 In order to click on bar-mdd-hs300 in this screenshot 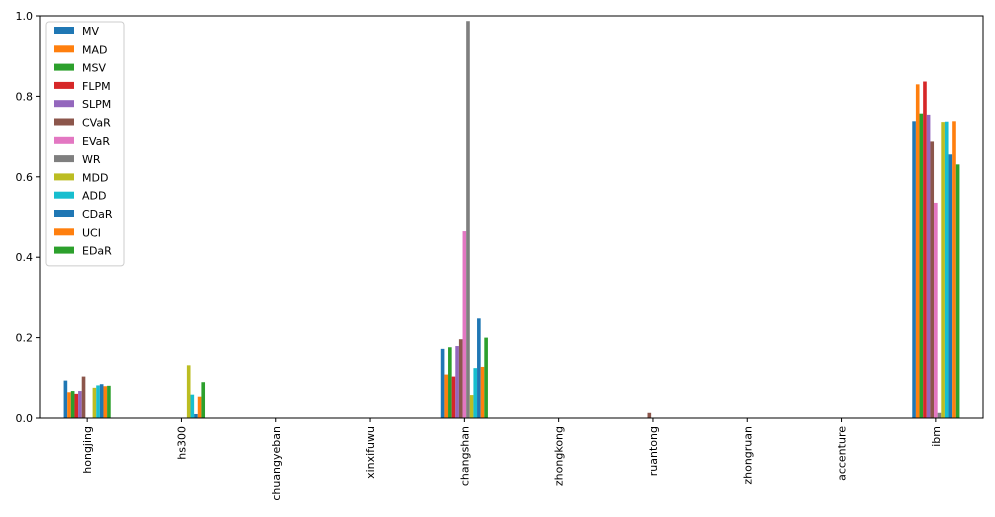, I will do `click(188, 391)`.